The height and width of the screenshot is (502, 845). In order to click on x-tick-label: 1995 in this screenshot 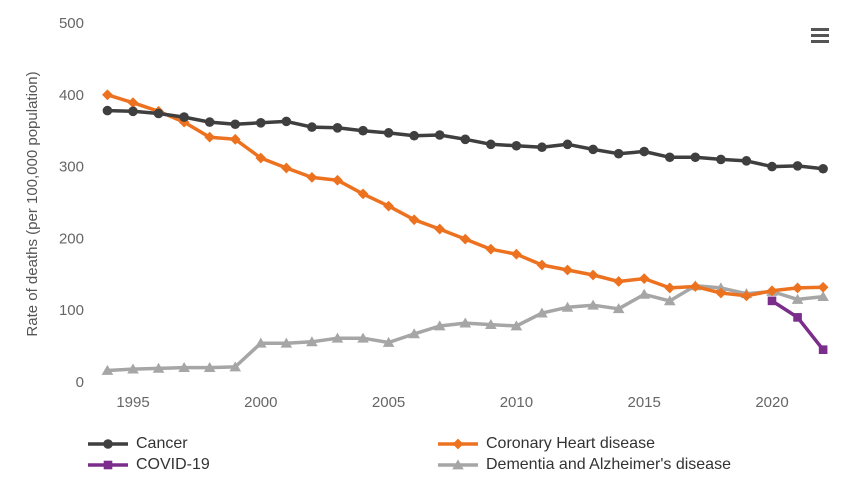, I will do `click(132, 402)`.